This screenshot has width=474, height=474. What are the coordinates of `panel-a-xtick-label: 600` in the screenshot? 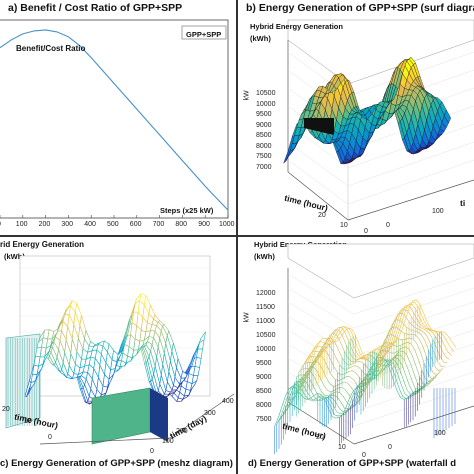 It's located at (135, 224).